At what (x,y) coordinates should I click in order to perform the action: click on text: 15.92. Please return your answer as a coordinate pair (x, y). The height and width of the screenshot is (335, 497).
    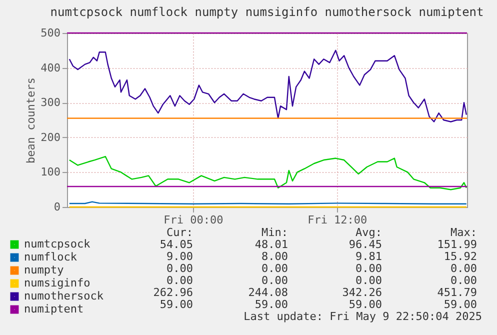
    Looking at the image, I should click on (460, 256).